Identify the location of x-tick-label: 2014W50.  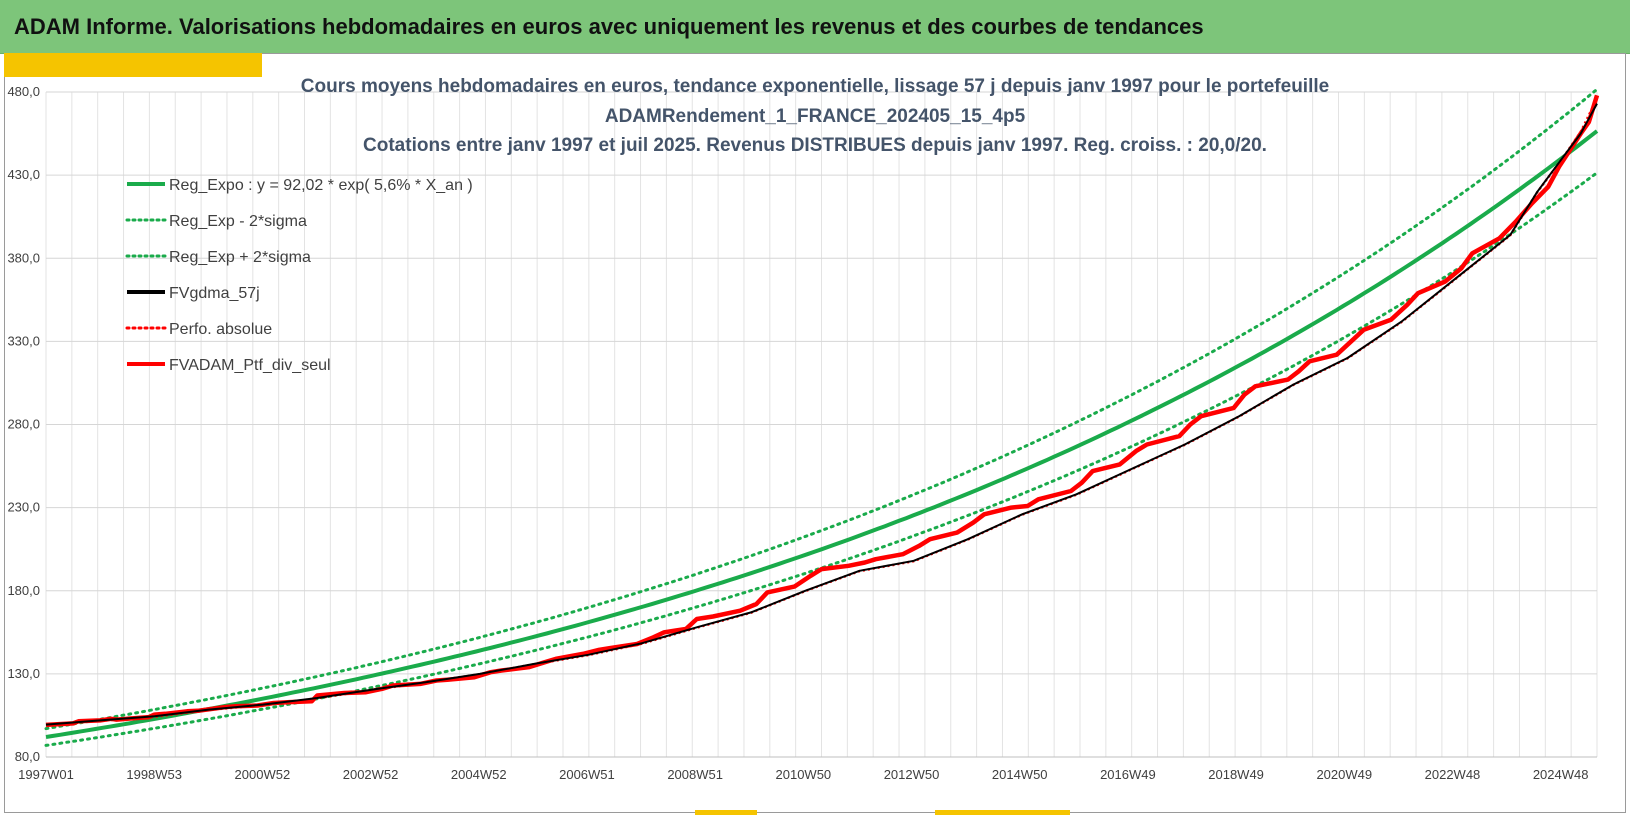
(1020, 774).